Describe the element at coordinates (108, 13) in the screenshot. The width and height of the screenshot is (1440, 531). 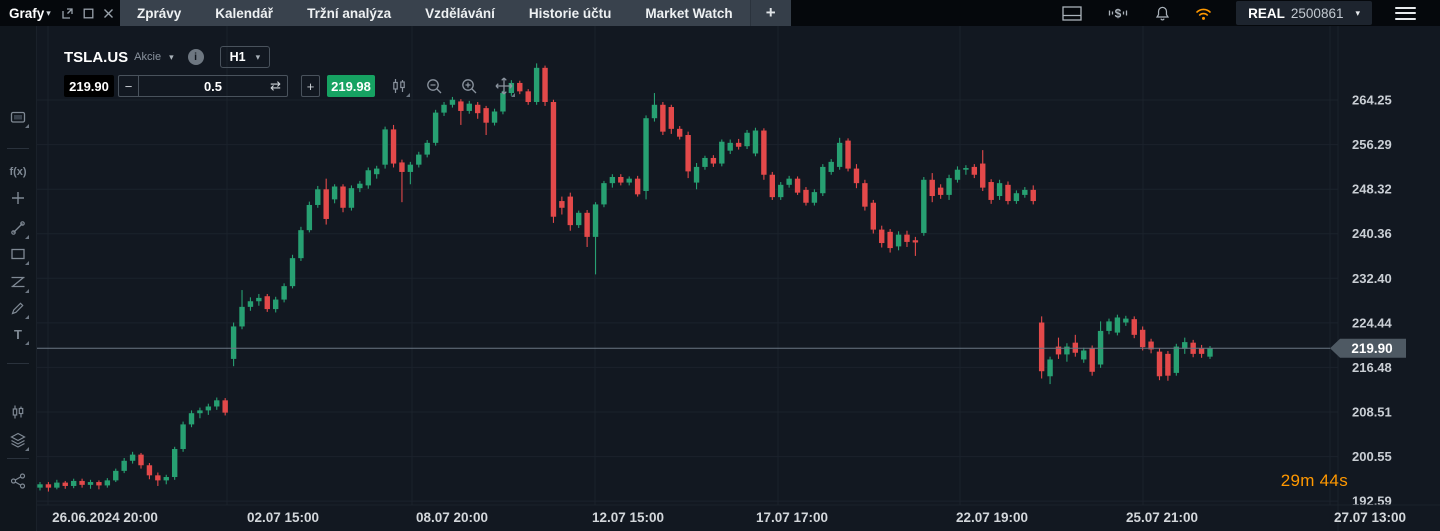
I see `close-icon` at that location.